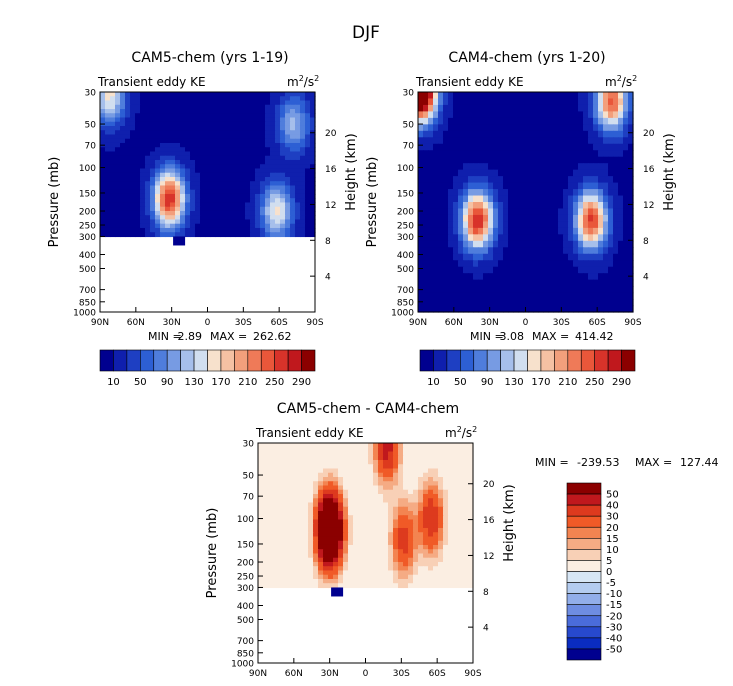 Image resolution: width=733 pixels, height=686 pixels. Describe the element at coordinates (368, 409) in the screenshot. I see `panel-title: CAM5-chem - CAM4-chem` at that location.